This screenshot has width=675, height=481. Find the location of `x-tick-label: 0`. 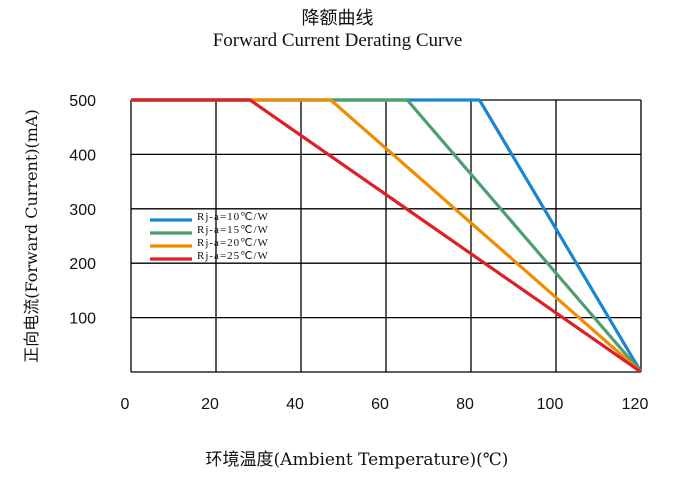

x-tick-label: 0 is located at coordinates (125, 404).